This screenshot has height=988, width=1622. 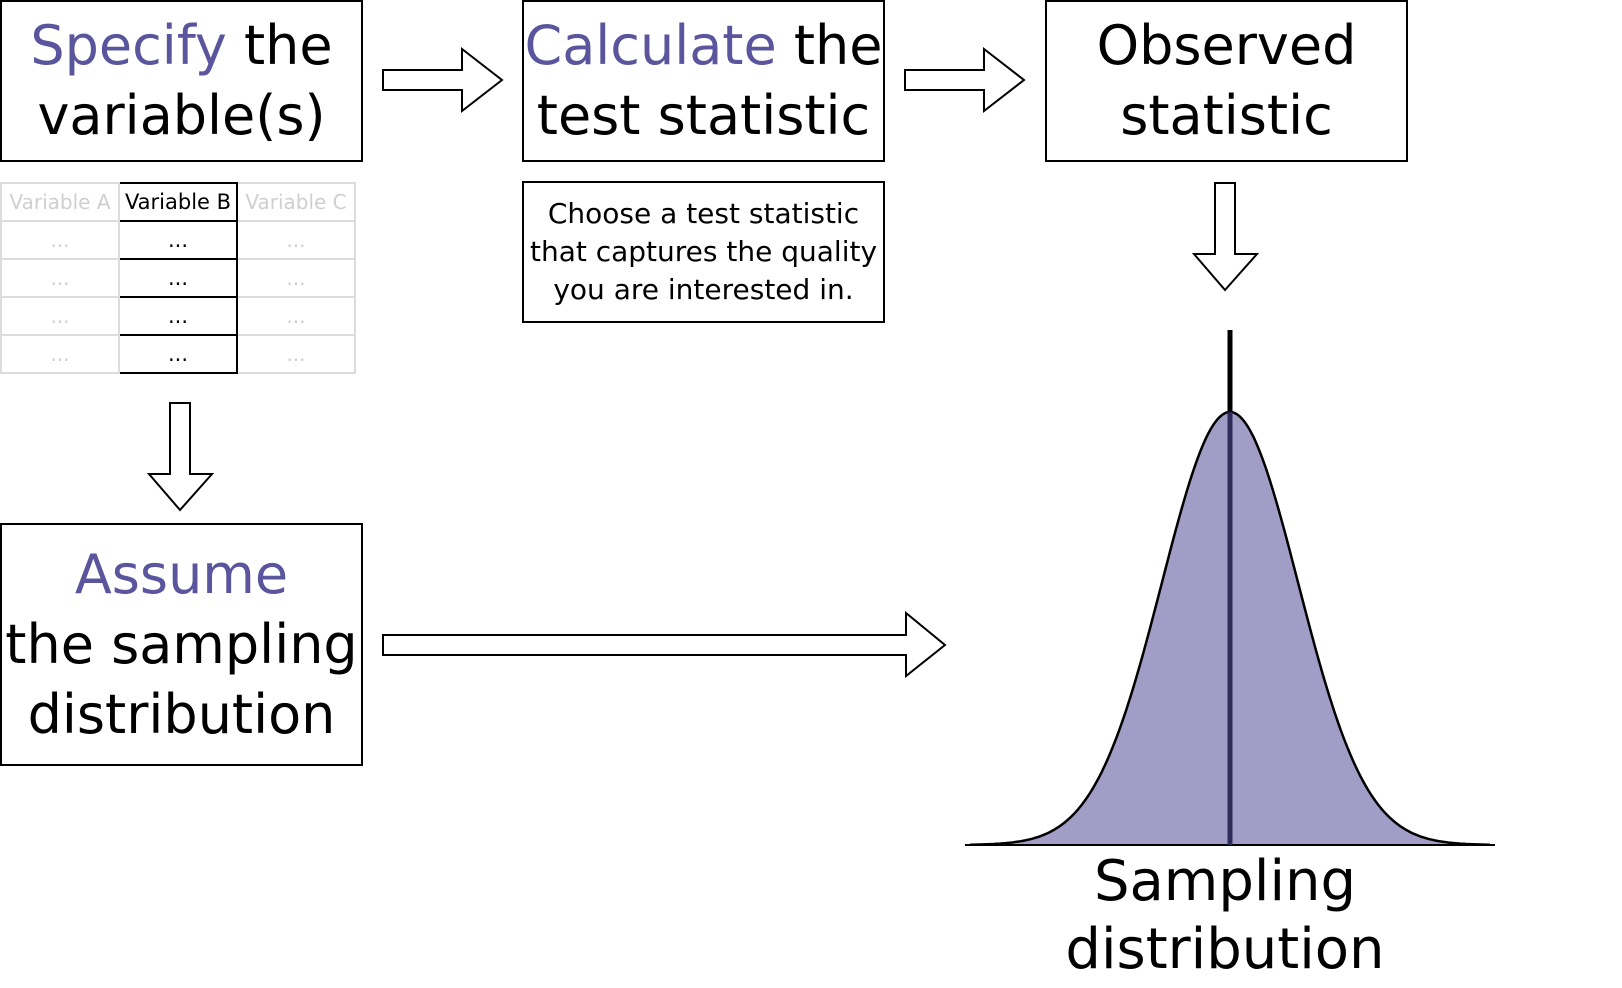 I want to click on note-line-1: Choose a test statistic, so click(x=703, y=213).